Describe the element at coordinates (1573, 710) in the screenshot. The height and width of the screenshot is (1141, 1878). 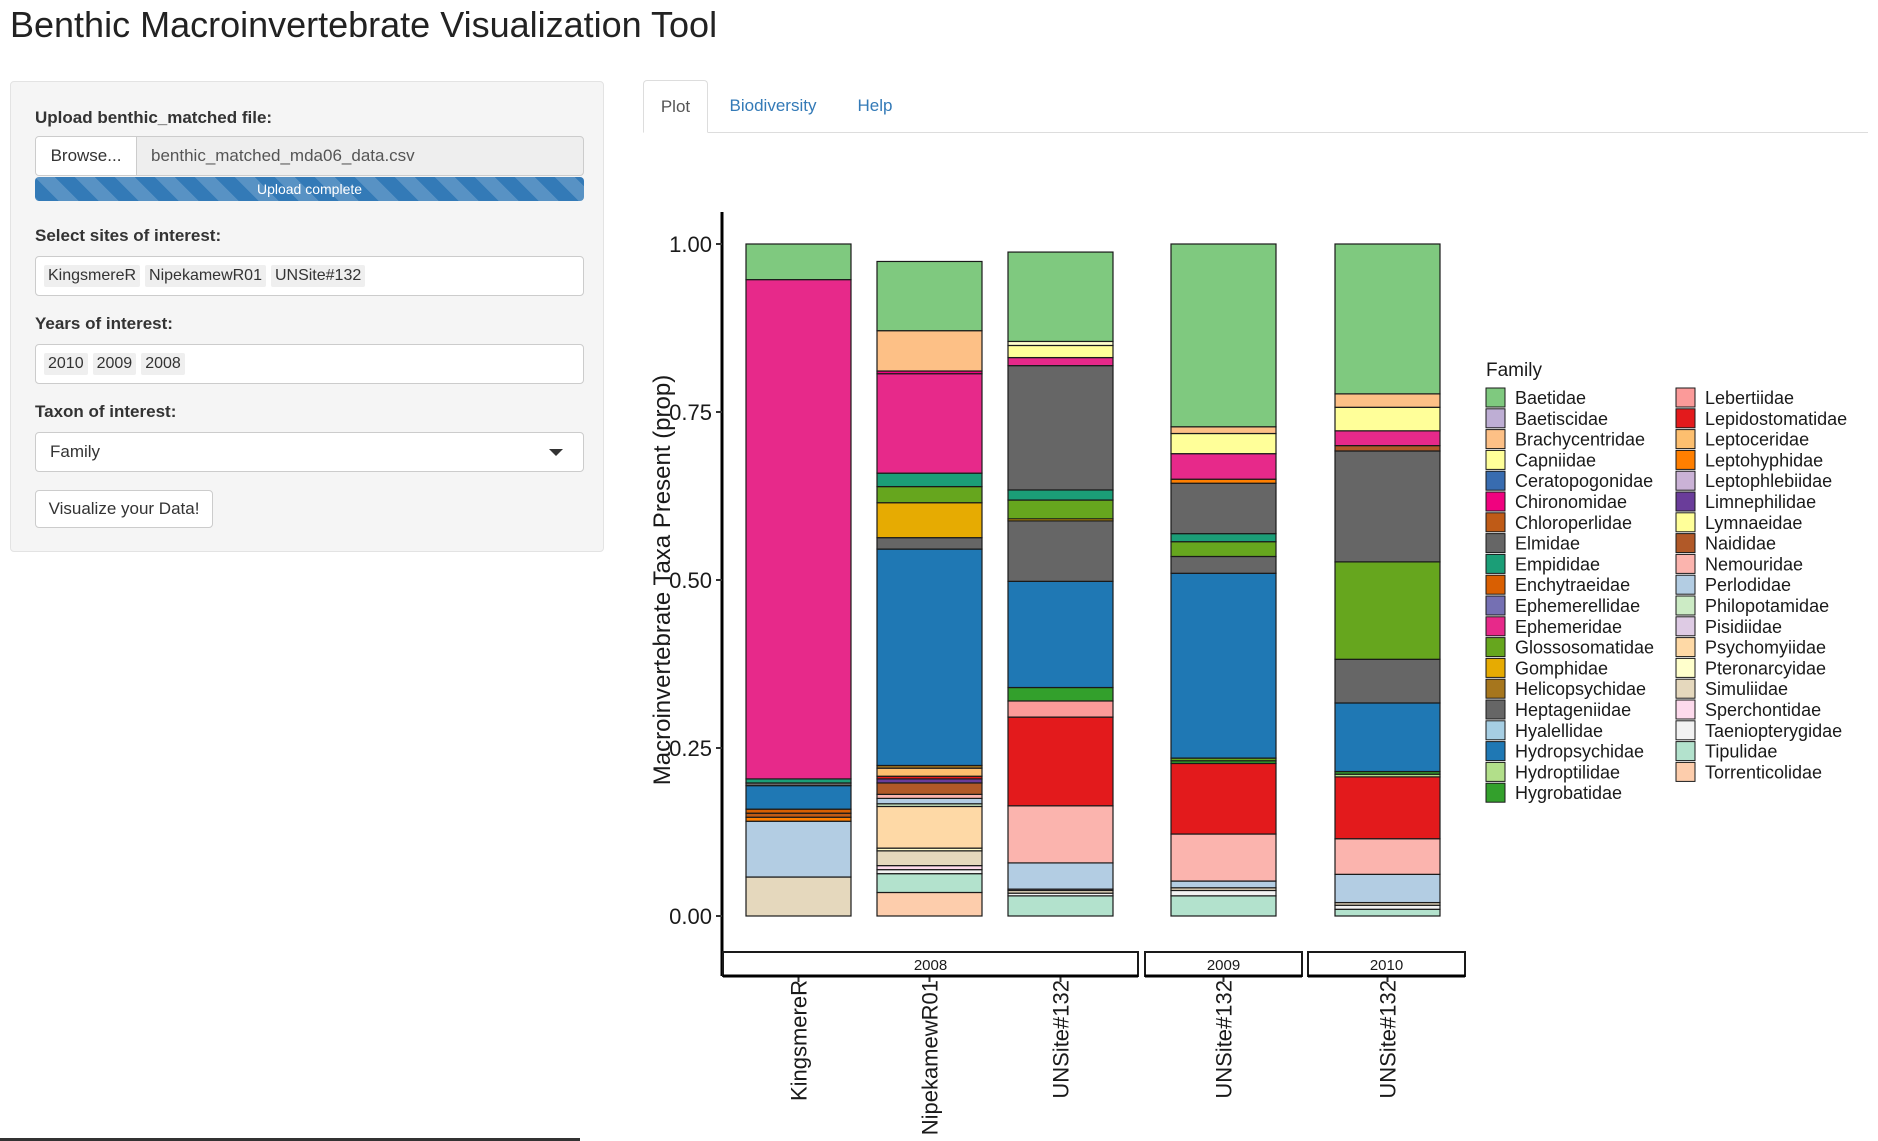
I see `legend-label: Heptageniidae` at that location.